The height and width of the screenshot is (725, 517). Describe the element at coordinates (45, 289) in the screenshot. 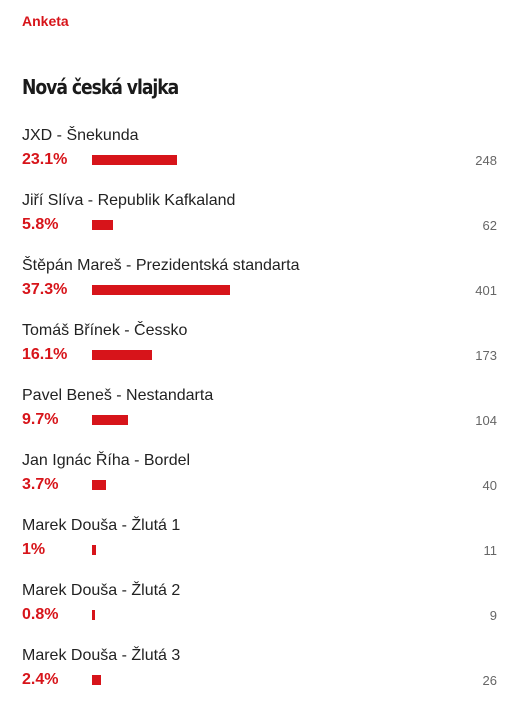

I see `option-percent: 37.3%` at that location.